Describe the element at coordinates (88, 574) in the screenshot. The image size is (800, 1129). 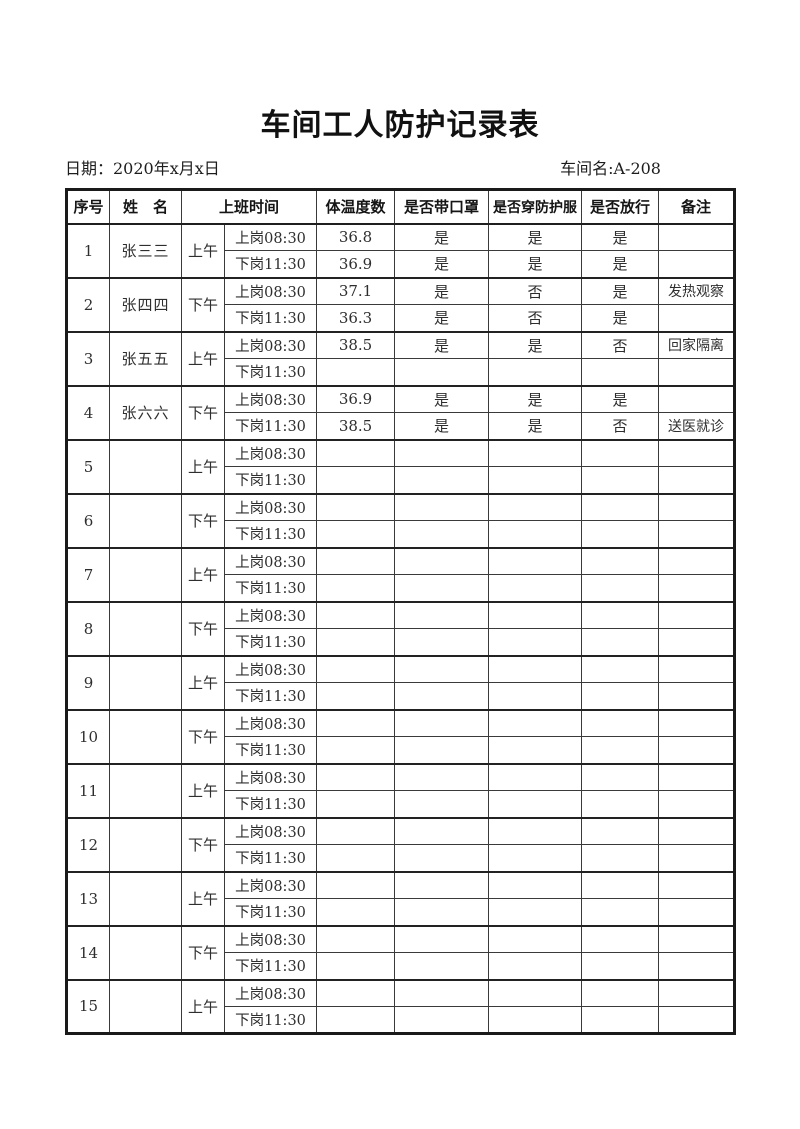
I see `serial-number-cell: 7` at that location.